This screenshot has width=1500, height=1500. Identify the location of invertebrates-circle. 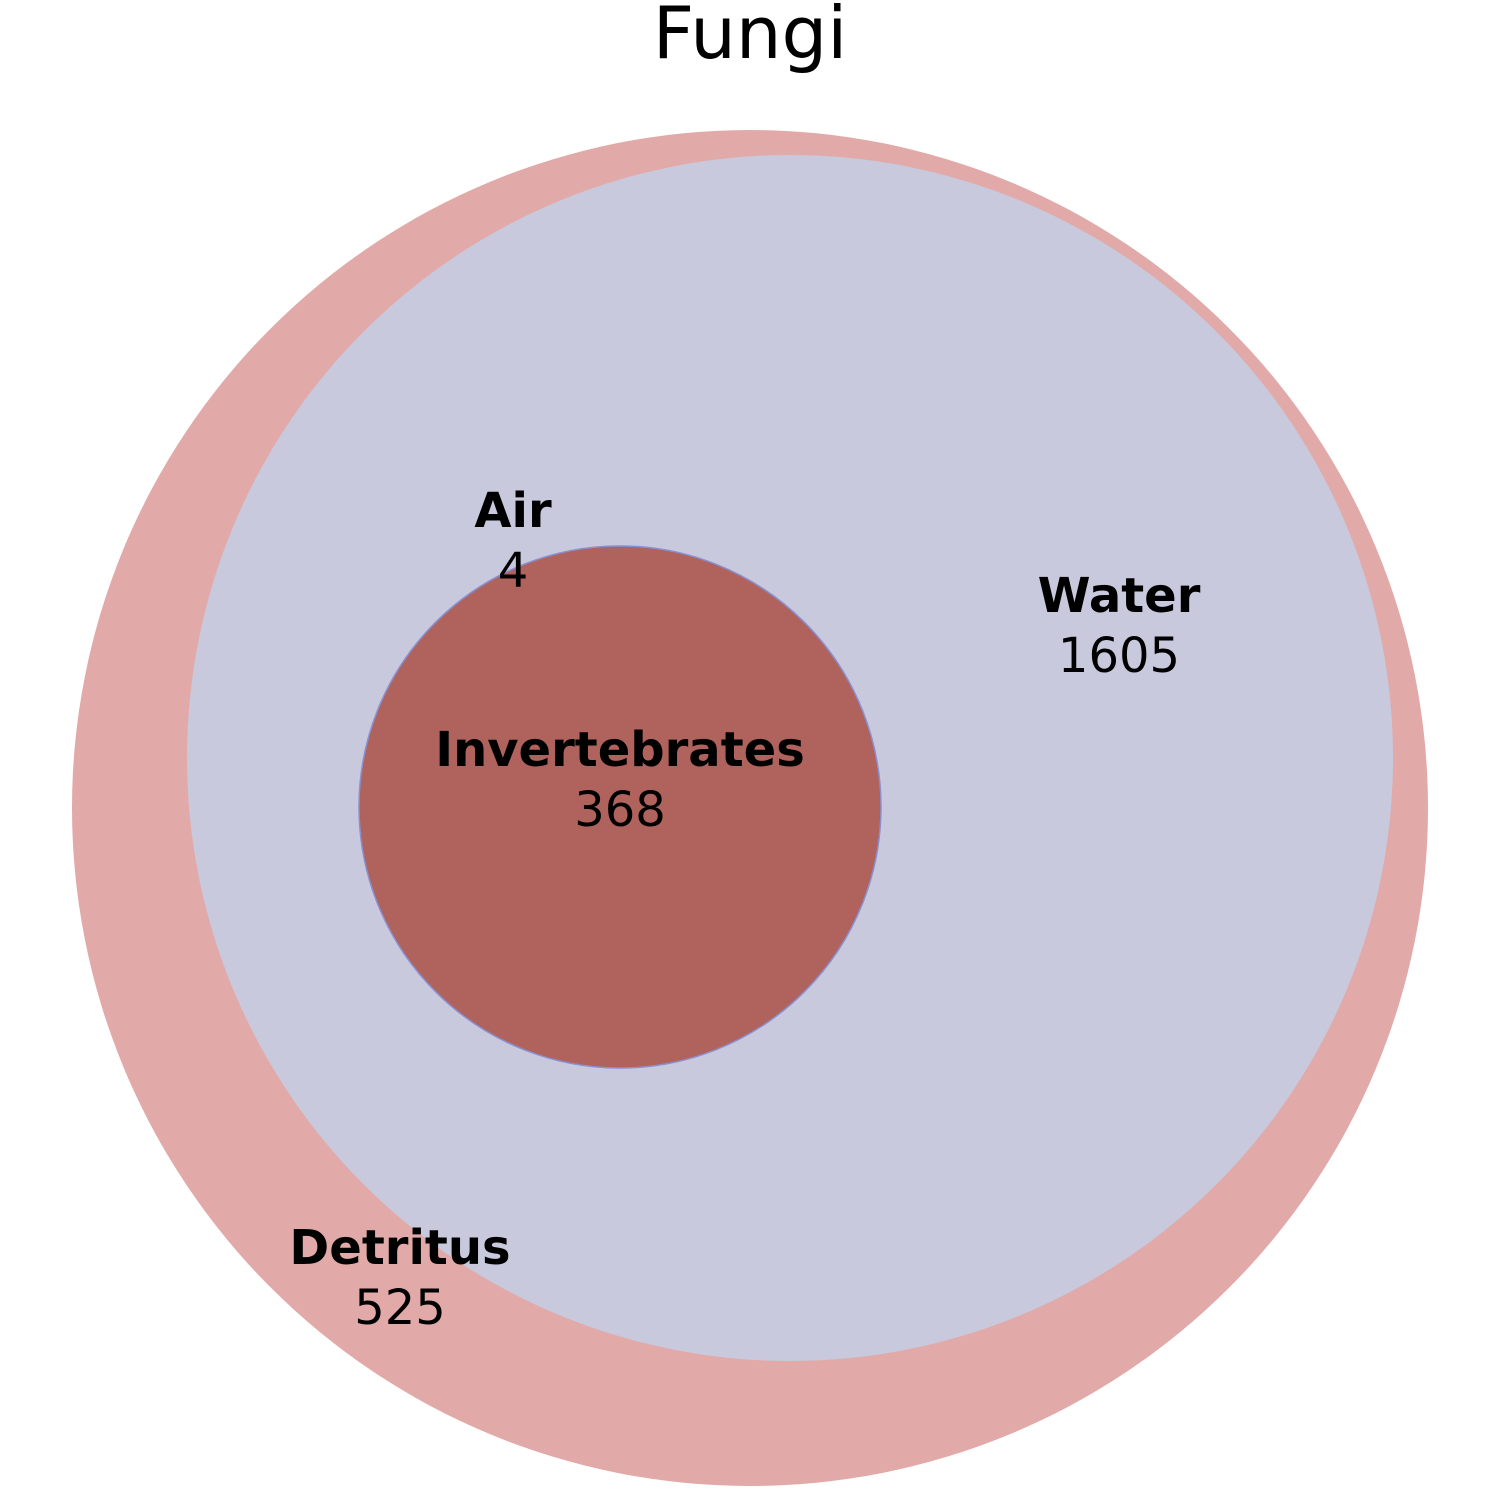
(620, 807).